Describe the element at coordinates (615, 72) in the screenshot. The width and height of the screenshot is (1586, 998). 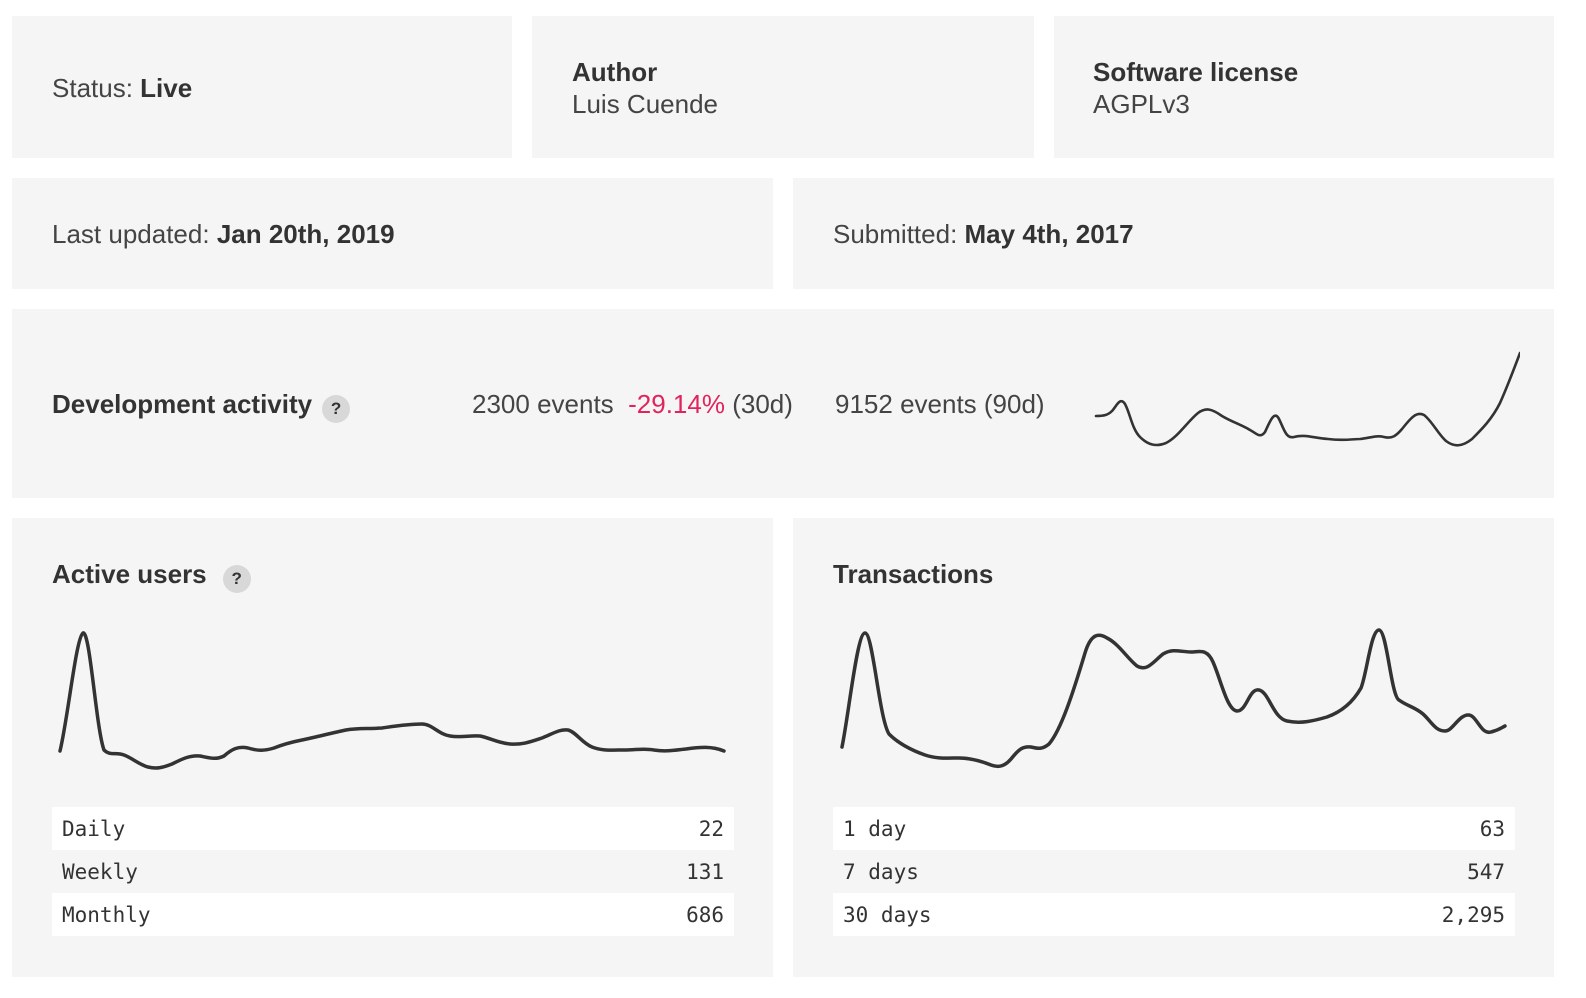
I see `author-label: Author` at that location.